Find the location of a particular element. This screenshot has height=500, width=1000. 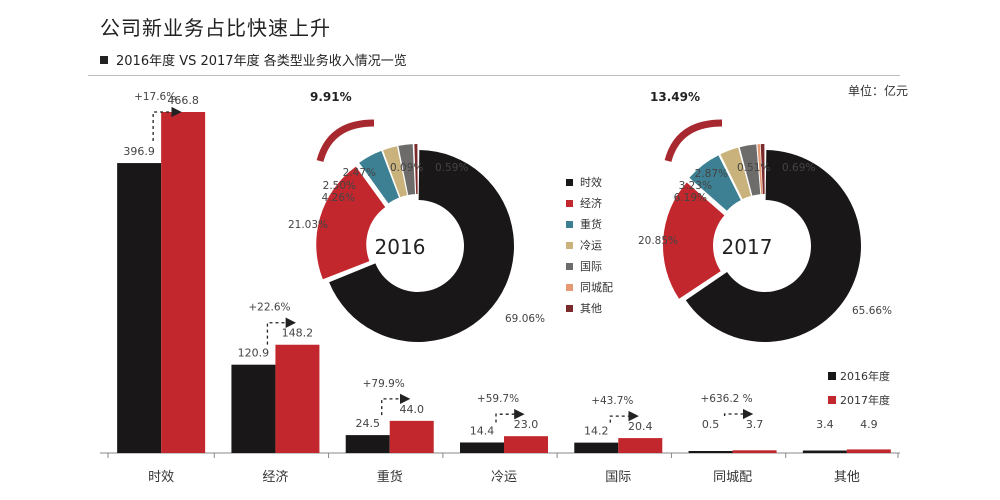

unit-label: 单位：亿元 is located at coordinates (878, 91).